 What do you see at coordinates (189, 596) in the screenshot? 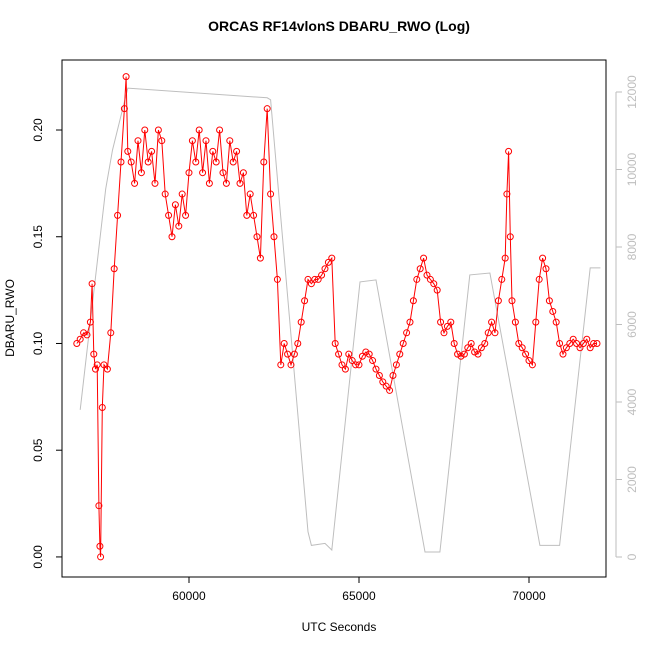
I see `x-tick-label: 60000` at bounding box center [189, 596].